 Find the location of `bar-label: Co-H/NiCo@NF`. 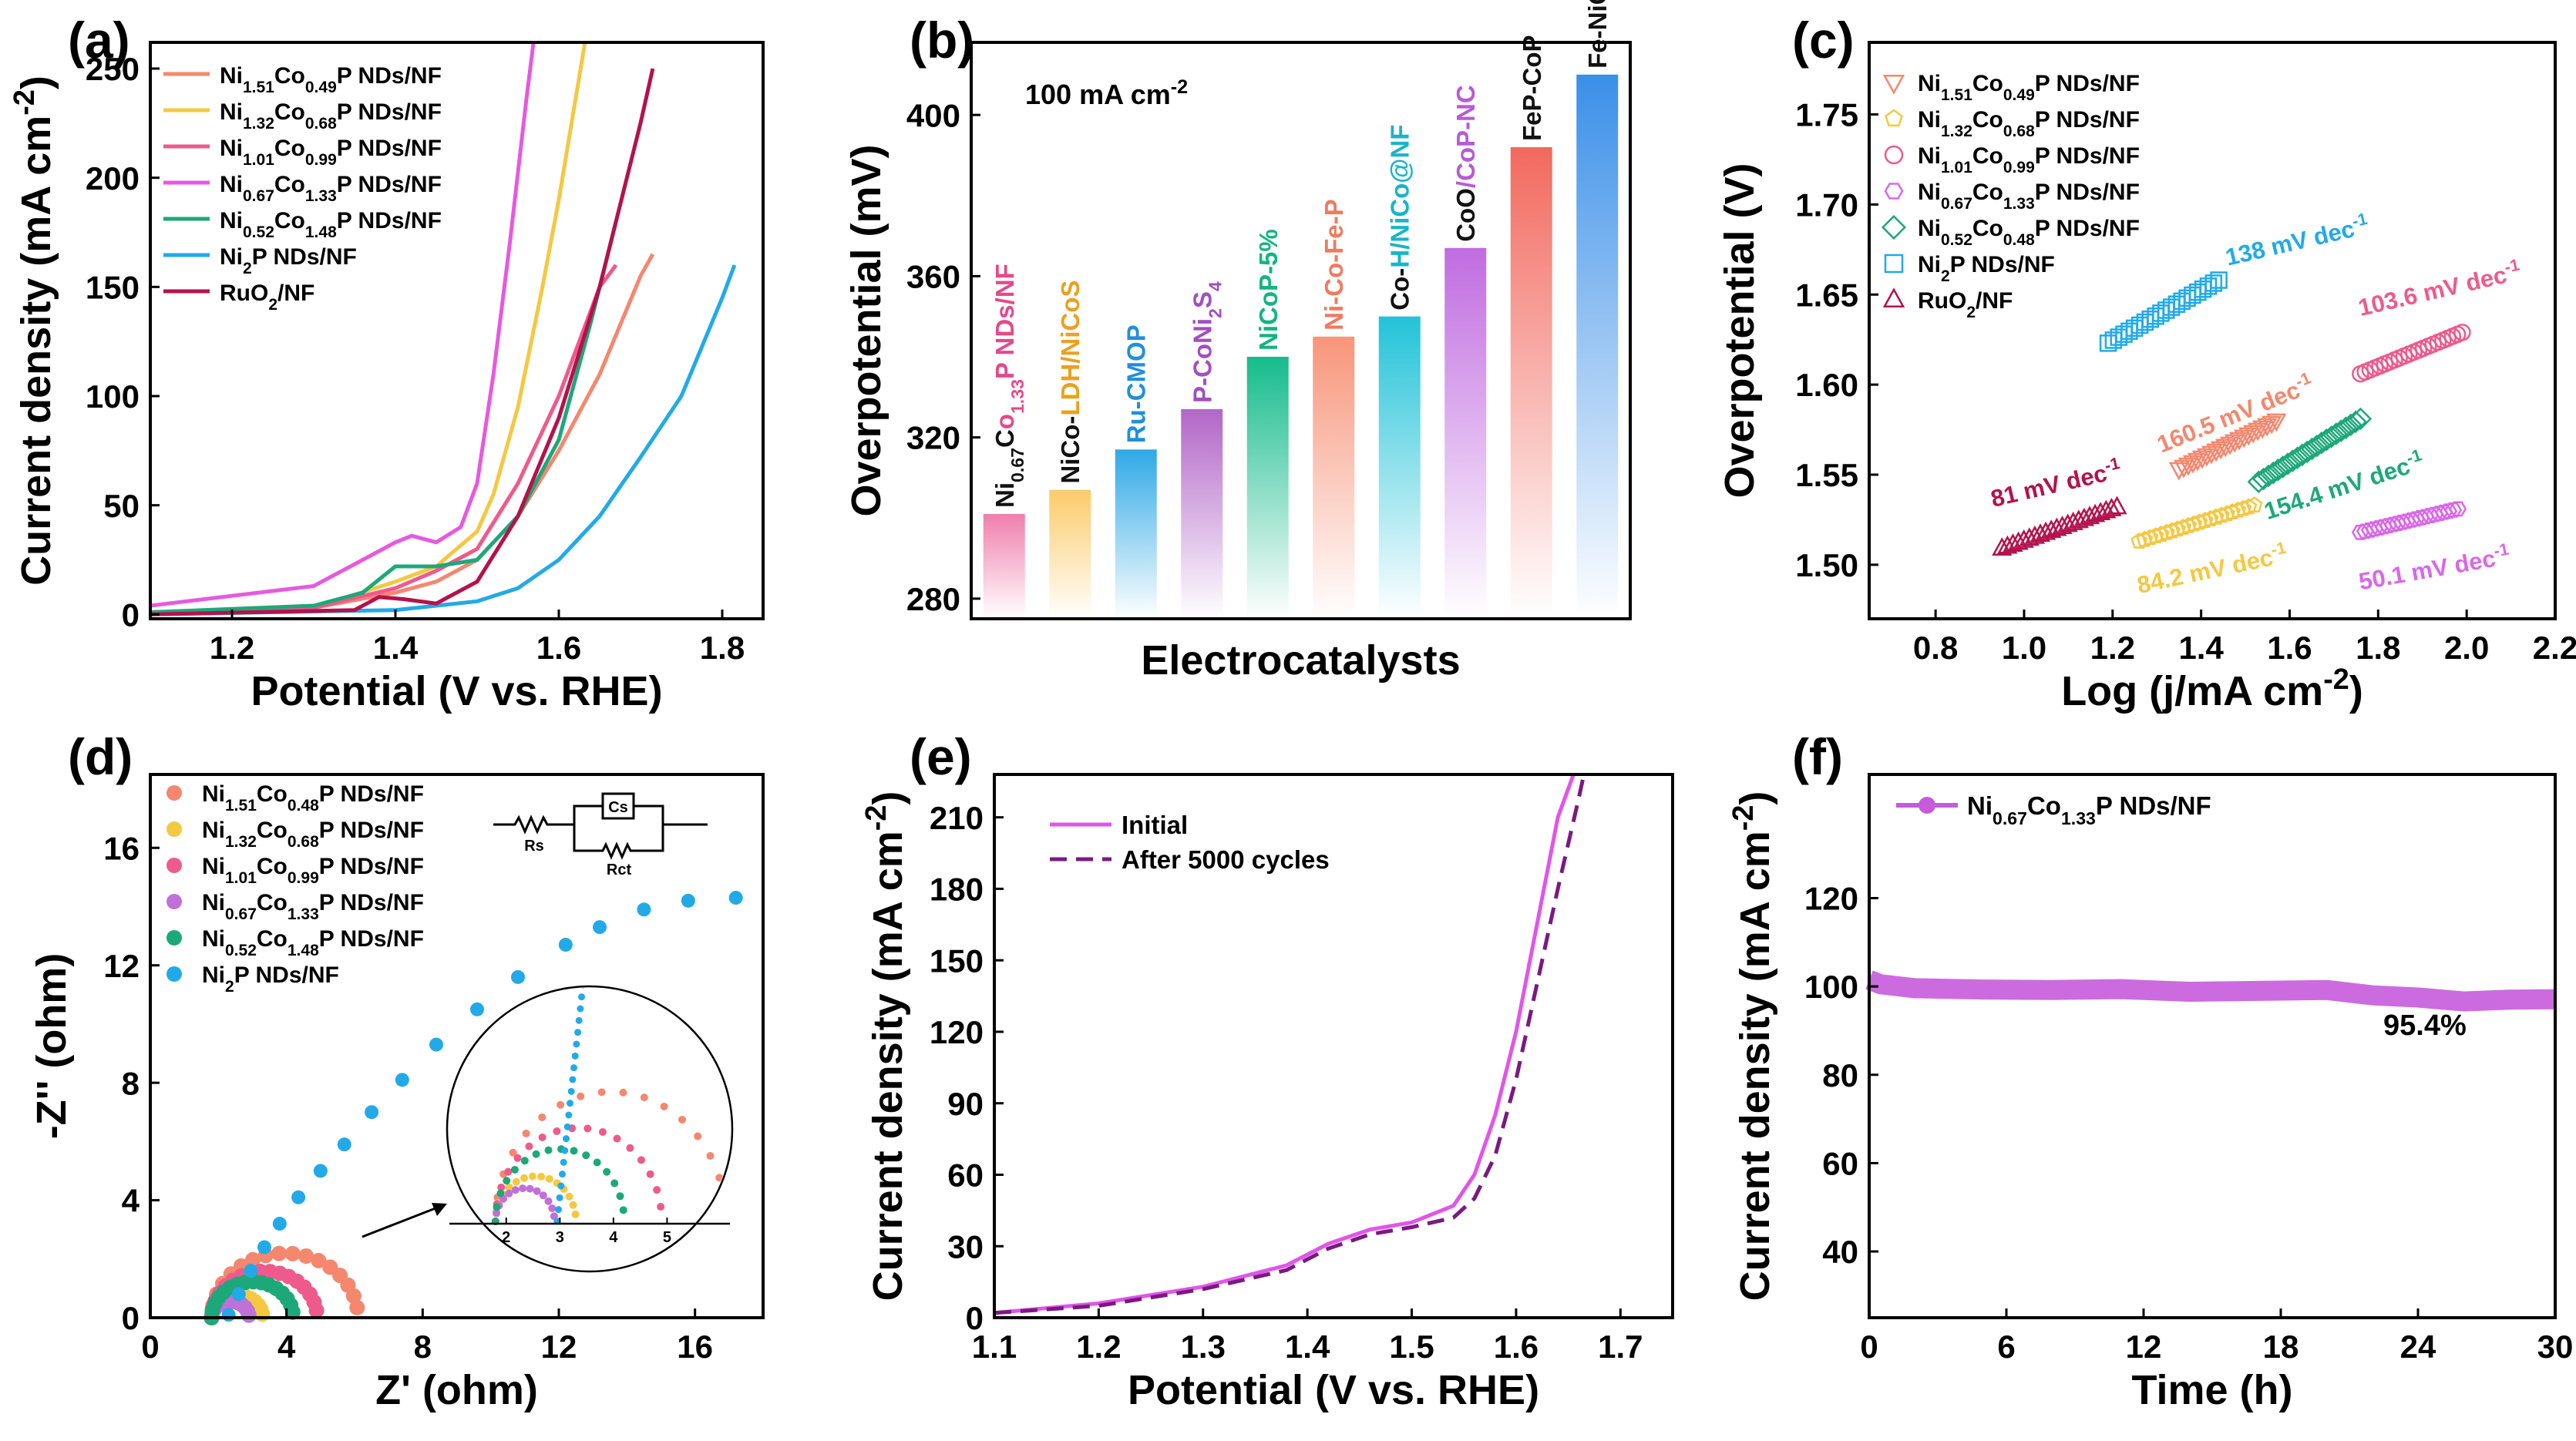

bar-label: Co-H/NiCo@NF is located at coordinates (1400, 218).